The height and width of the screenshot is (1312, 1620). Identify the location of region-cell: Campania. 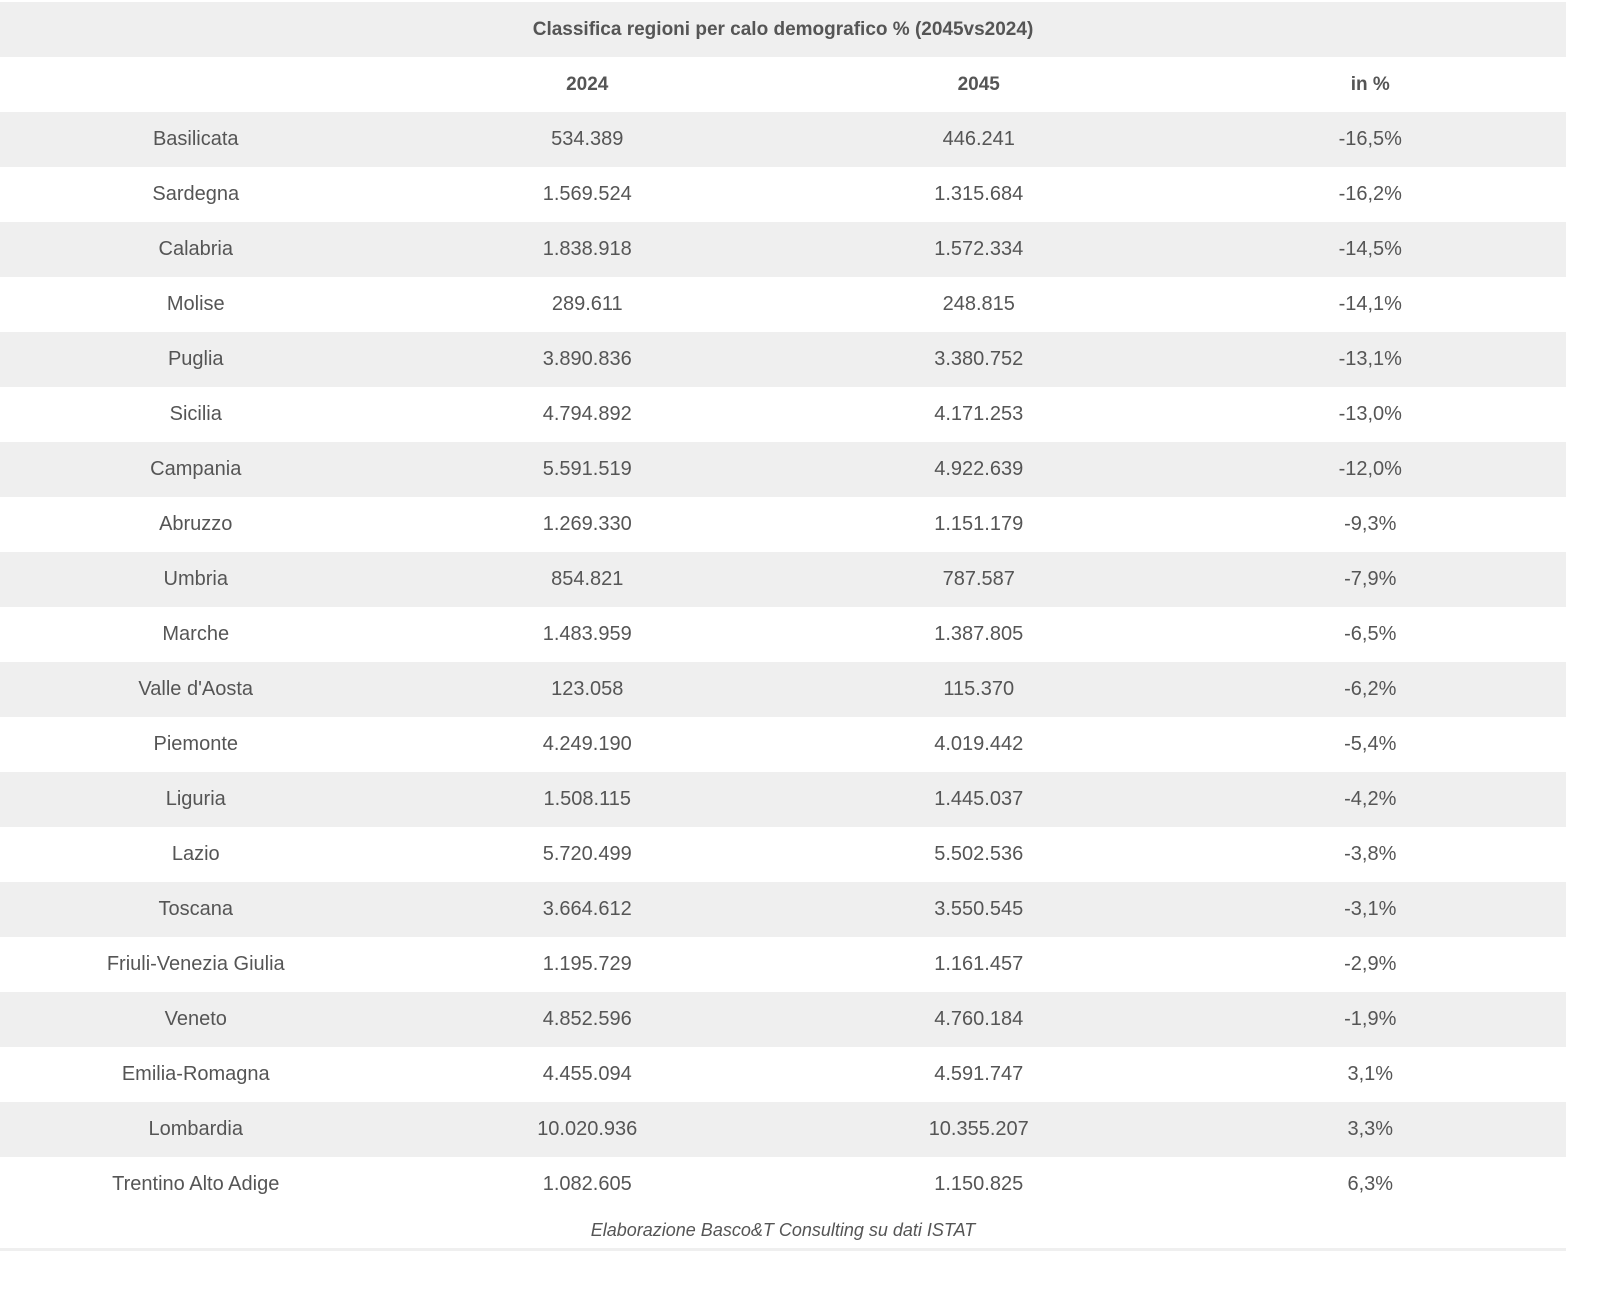
(196, 469).